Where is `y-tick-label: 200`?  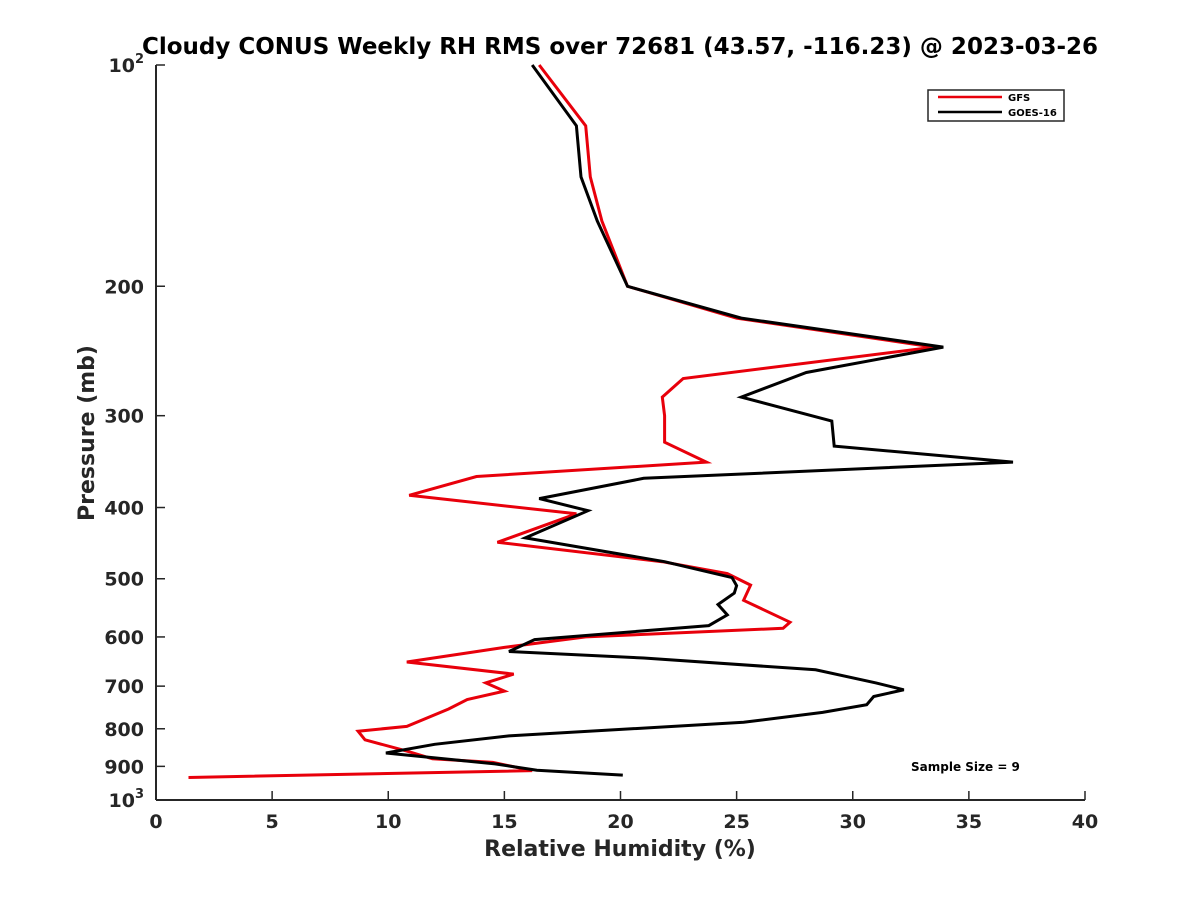 y-tick-label: 200 is located at coordinates (124, 287).